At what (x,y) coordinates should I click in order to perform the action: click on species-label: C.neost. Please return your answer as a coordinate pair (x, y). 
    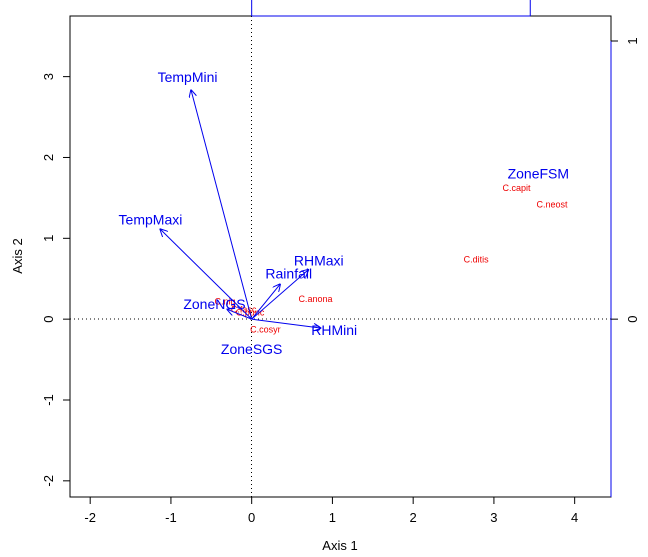
    Looking at the image, I should click on (553, 204).